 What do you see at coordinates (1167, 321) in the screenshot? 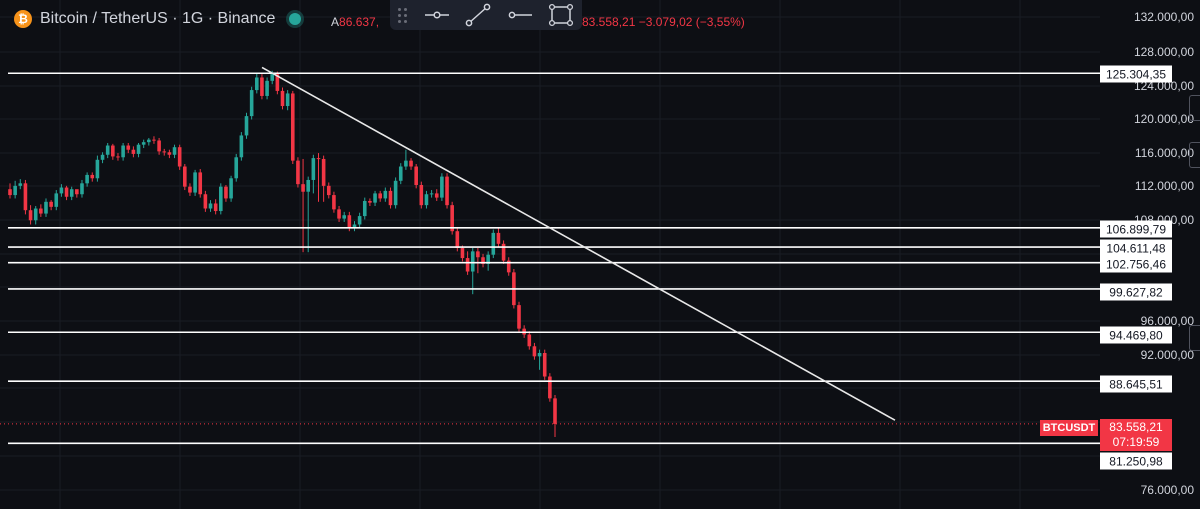
I see `price-tick: 96.000,00` at bounding box center [1167, 321].